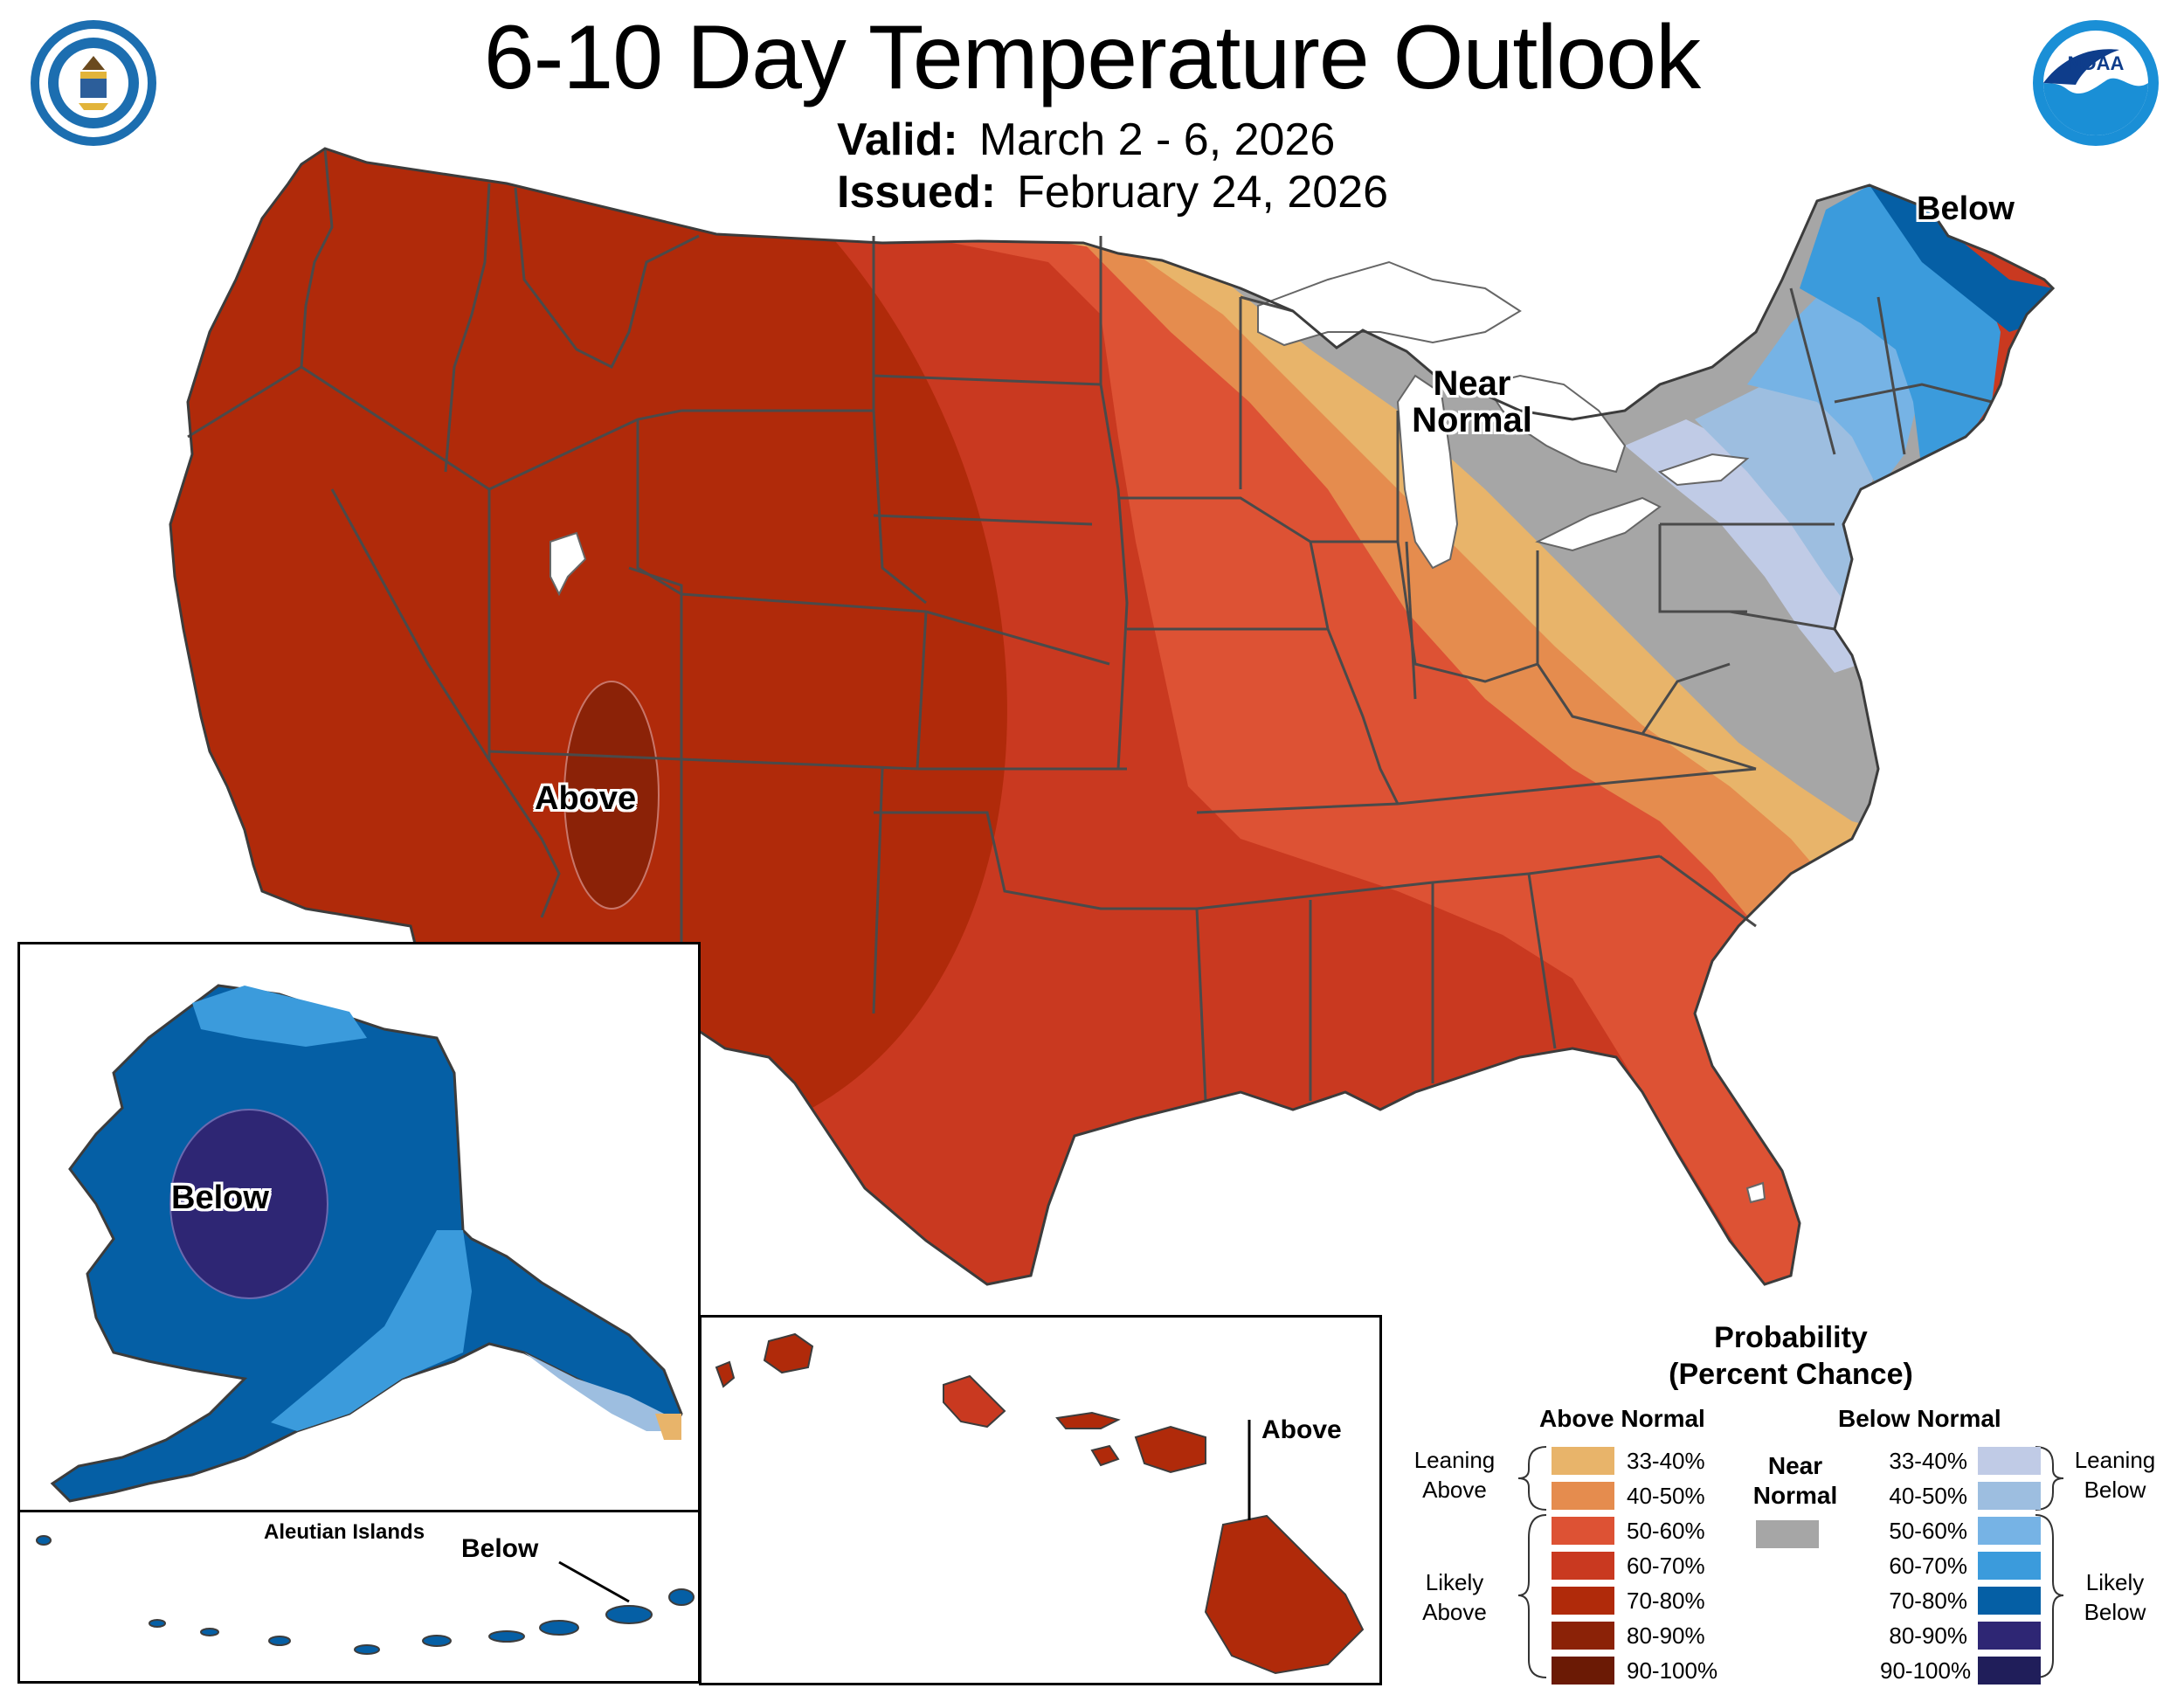 This screenshot has width=2184, height=1688. What do you see at coordinates (1454, 1460) in the screenshot?
I see `legend-leaning-above-1: Leaning` at bounding box center [1454, 1460].